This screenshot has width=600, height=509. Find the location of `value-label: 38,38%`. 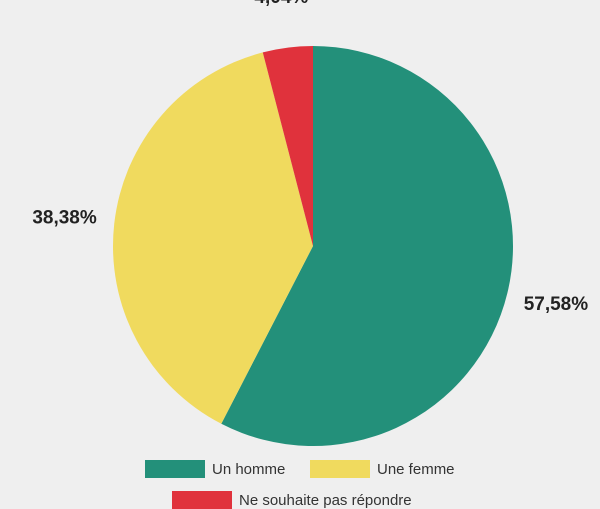

value-label: 38,38% is located at coordinates (64, 217).